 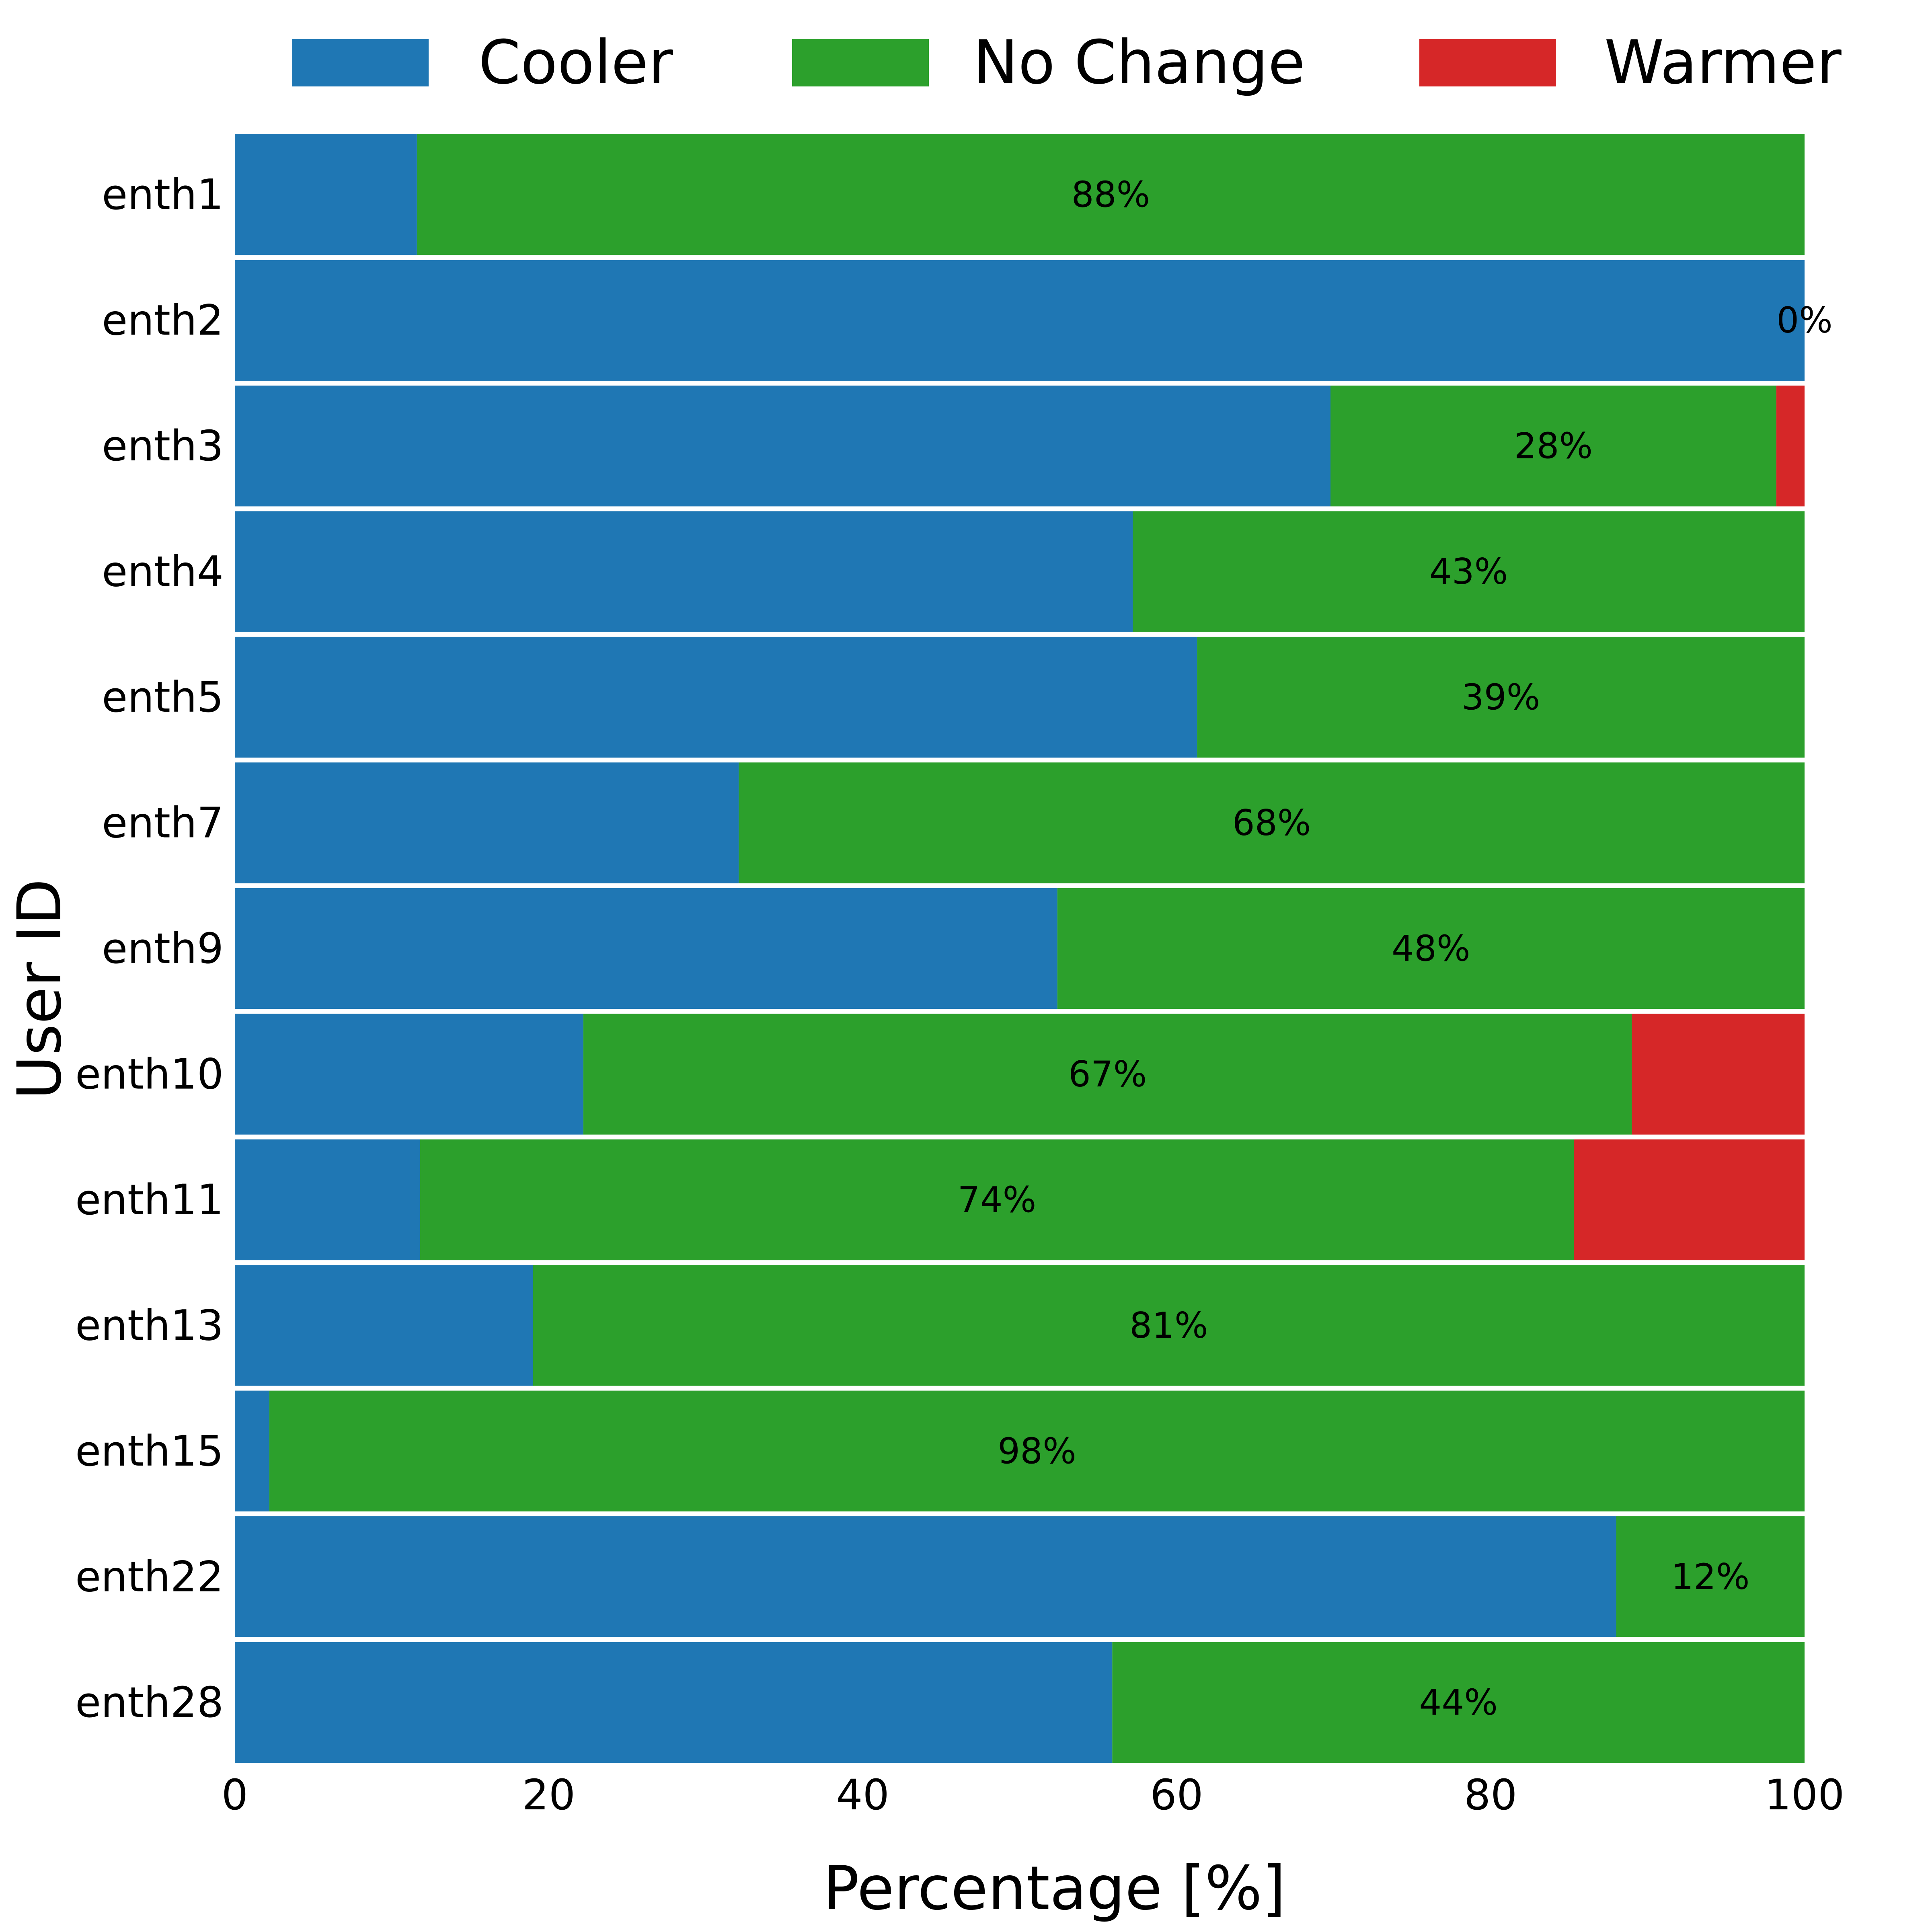 I want to click on data-label-enth11: 74%, so click(x=997, y=1199).